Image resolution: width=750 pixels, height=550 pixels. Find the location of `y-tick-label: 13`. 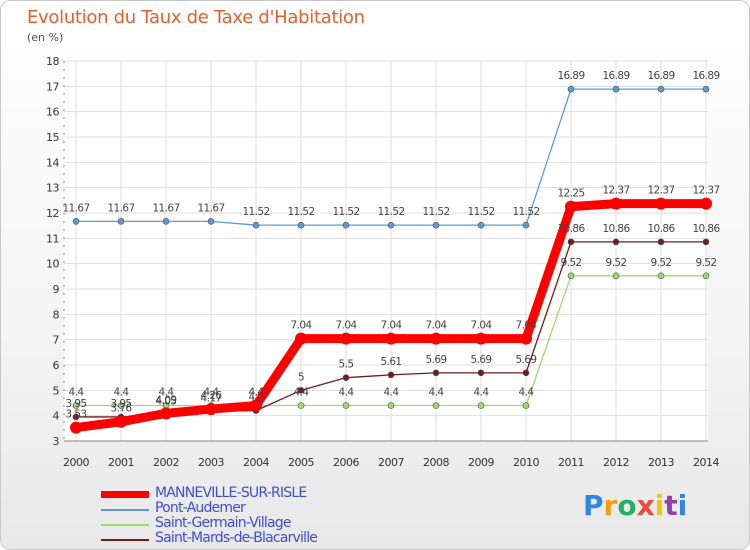

y-tick-label: 13 is located at coordinates (52, 188).